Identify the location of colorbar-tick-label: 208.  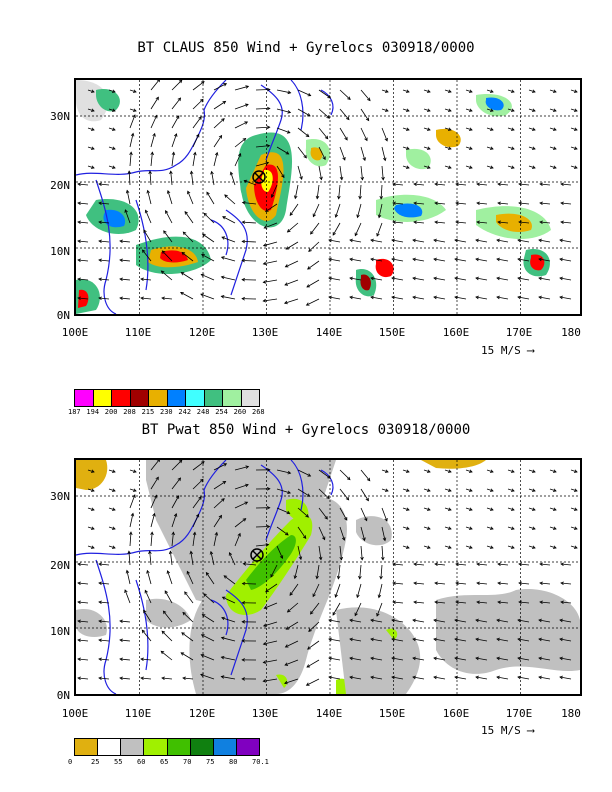
(129, 412).